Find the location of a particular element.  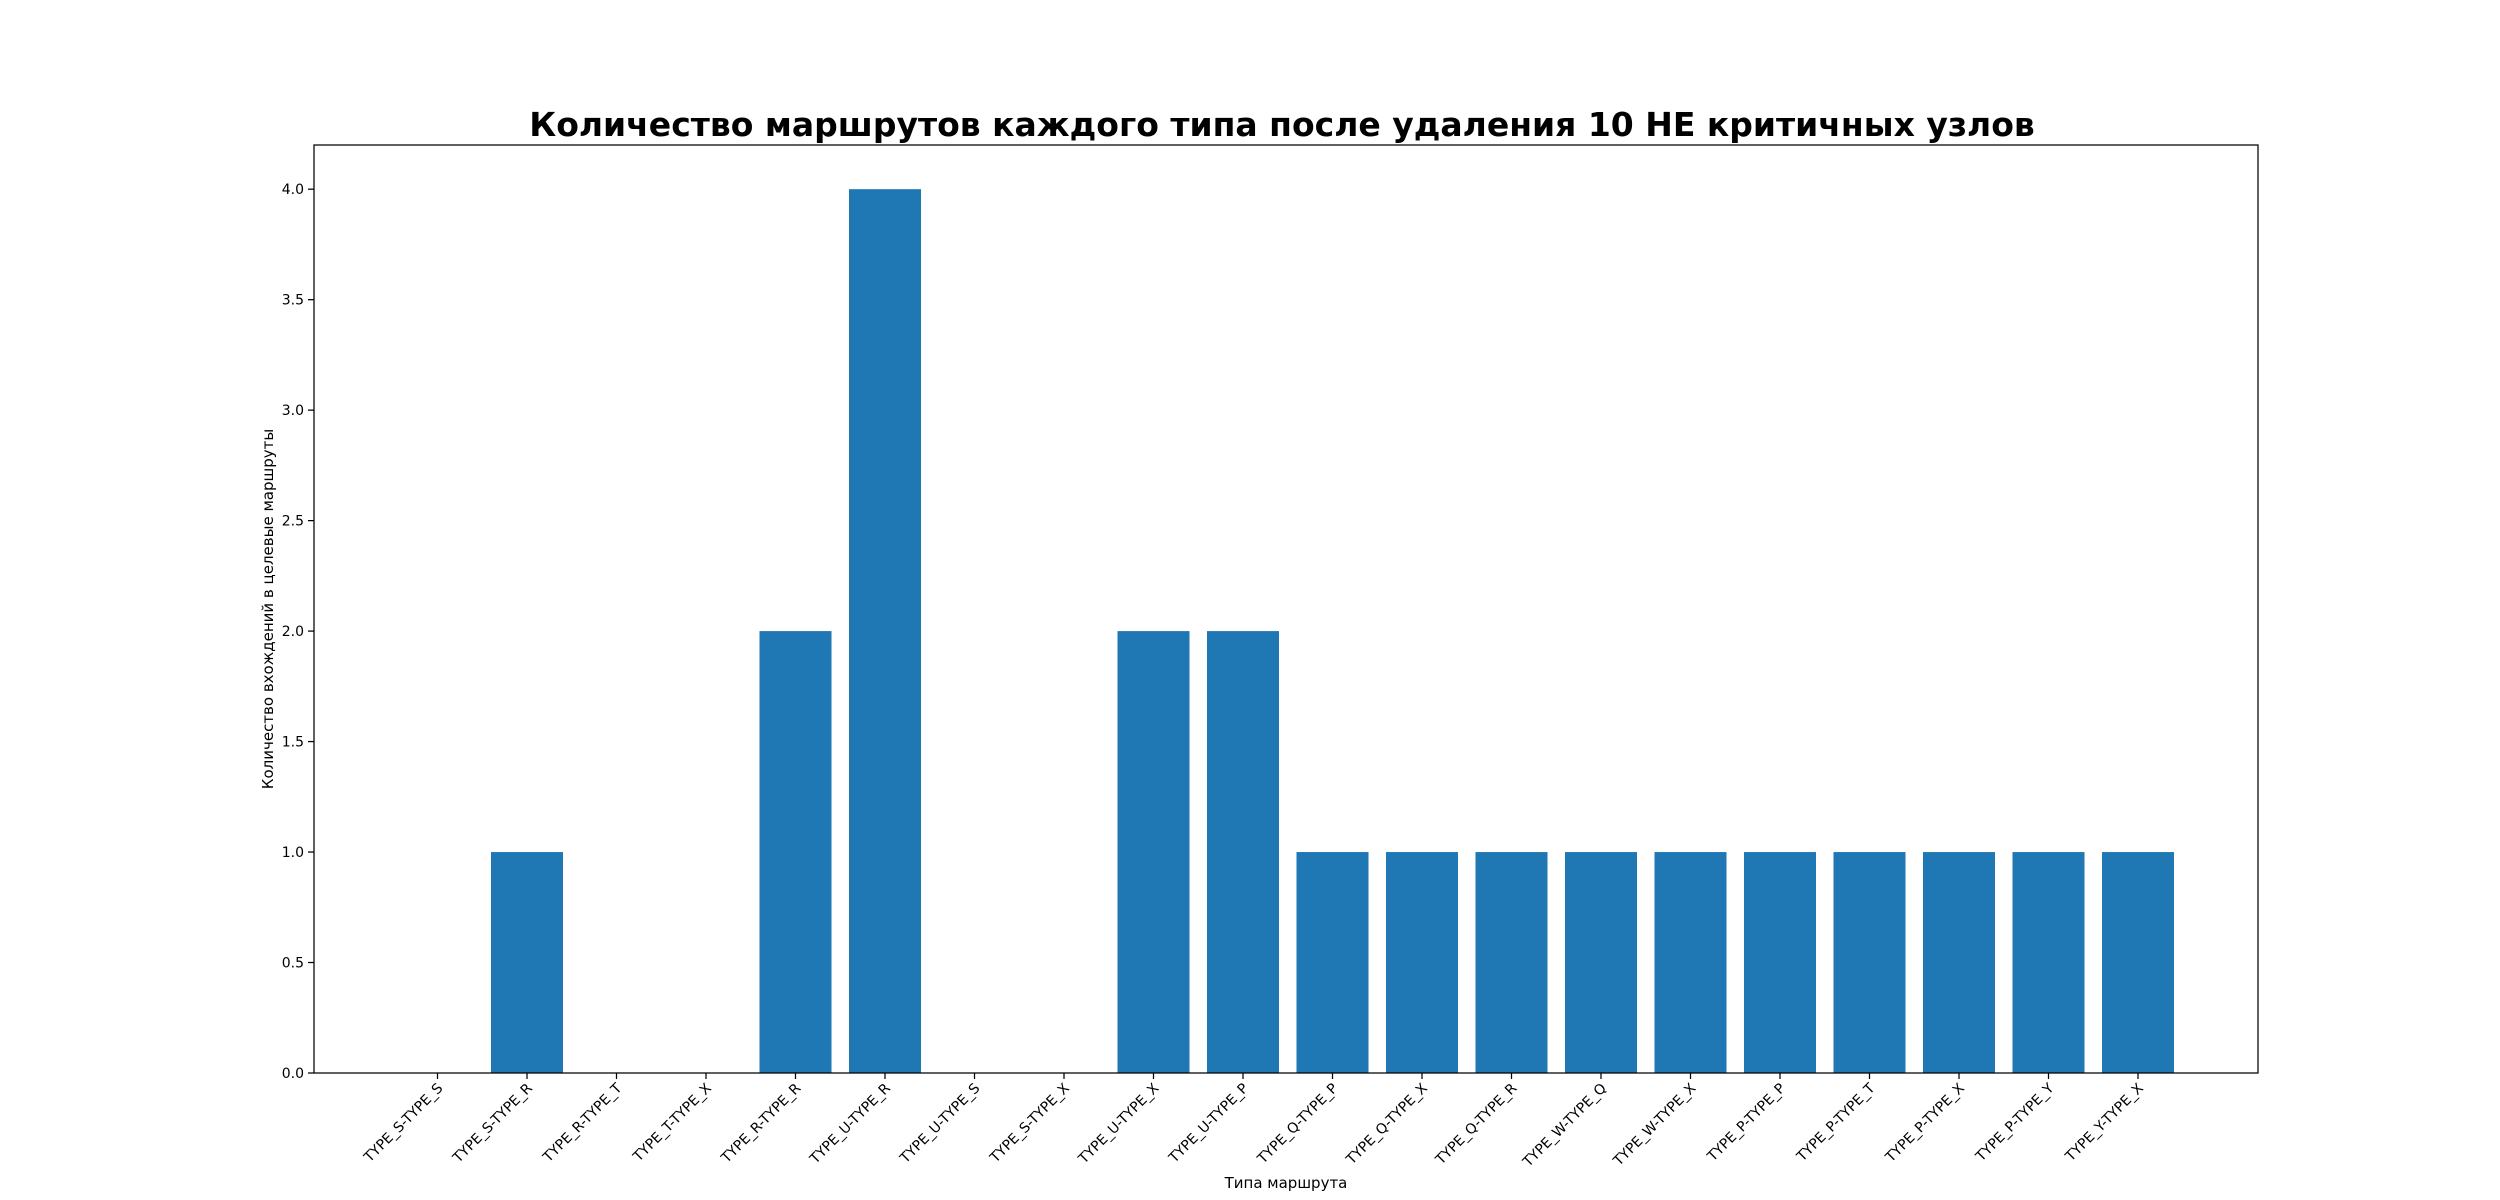

bar-type-q-type-r is located at coordinates (1511, 962).